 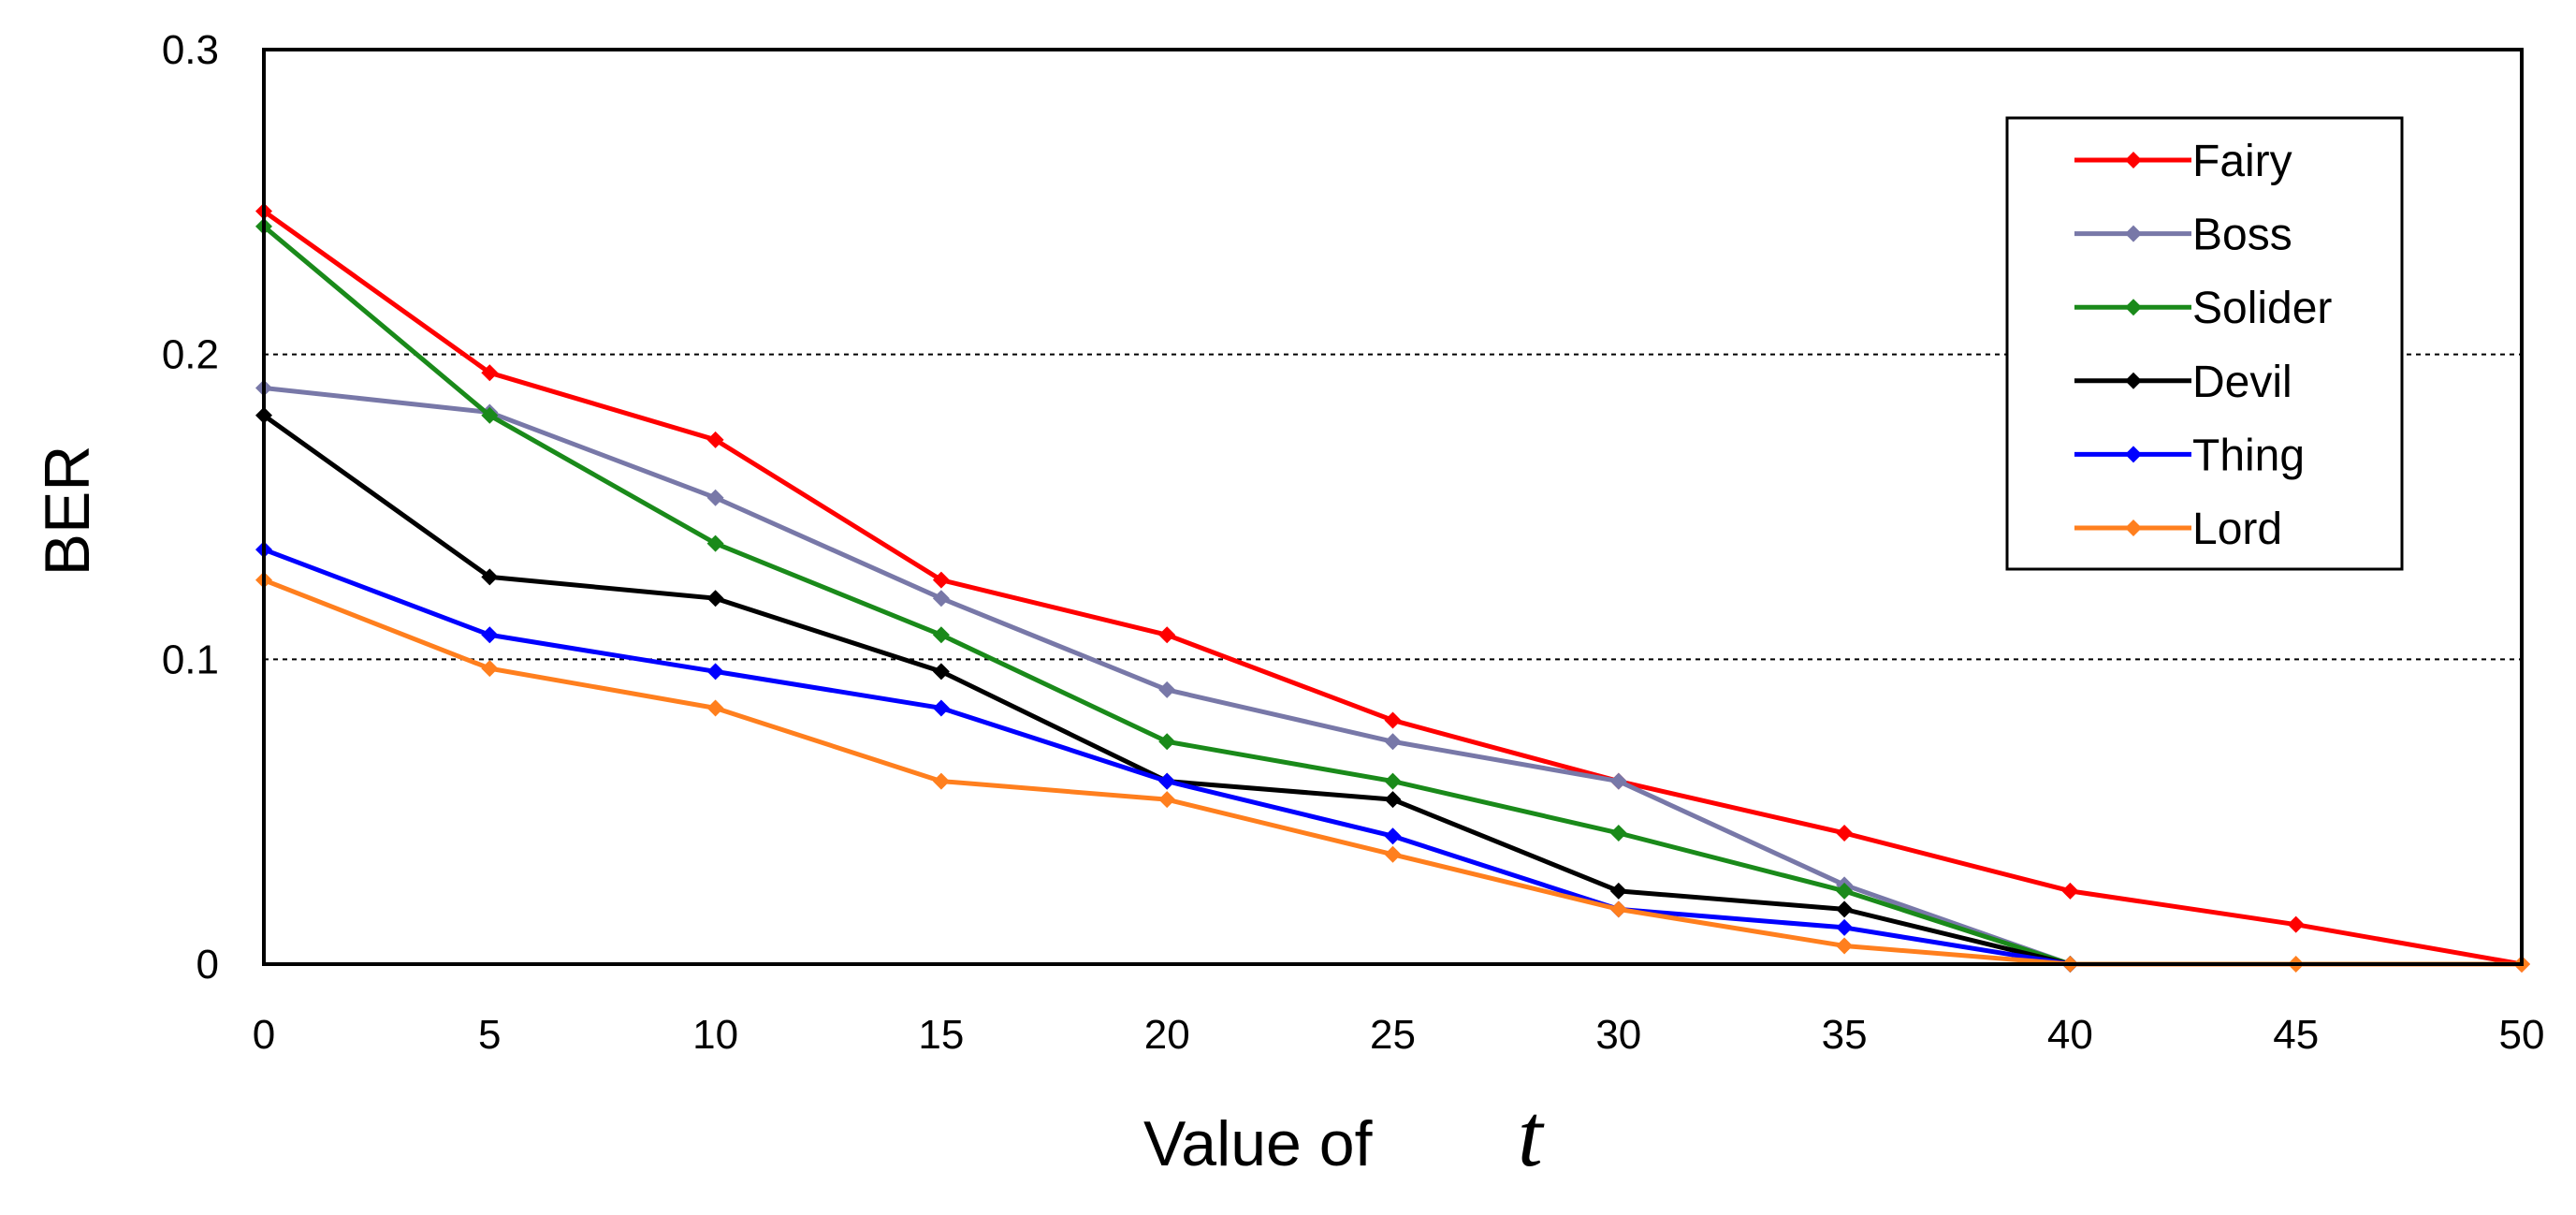 I want to click on legend-box, so click(x=2204, y=344).